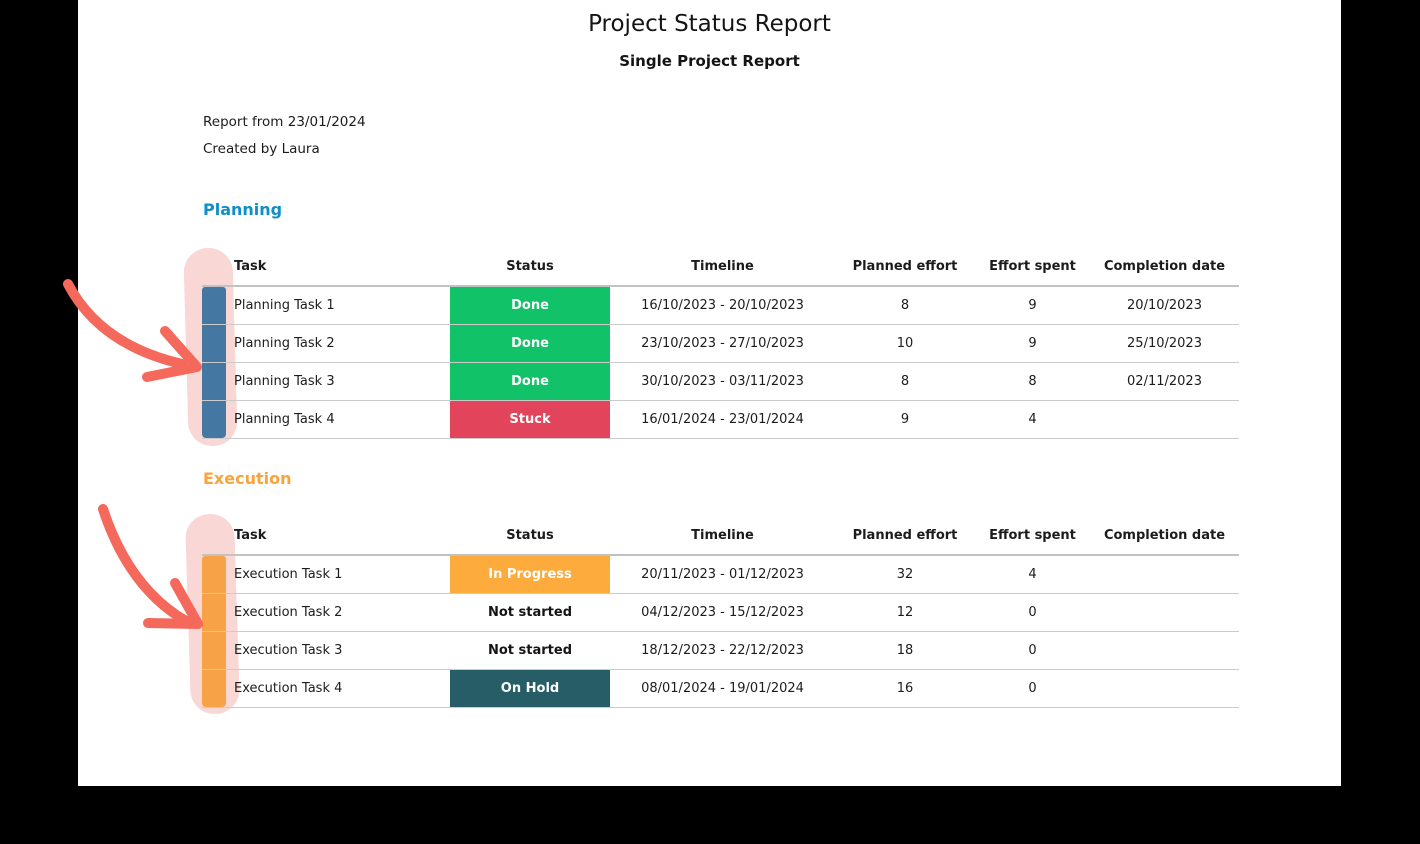 This screenshot has height=844, width=1420. I want to click on timeline-value: 04/12/2023 - 15/12/2023, so click(722, 612).